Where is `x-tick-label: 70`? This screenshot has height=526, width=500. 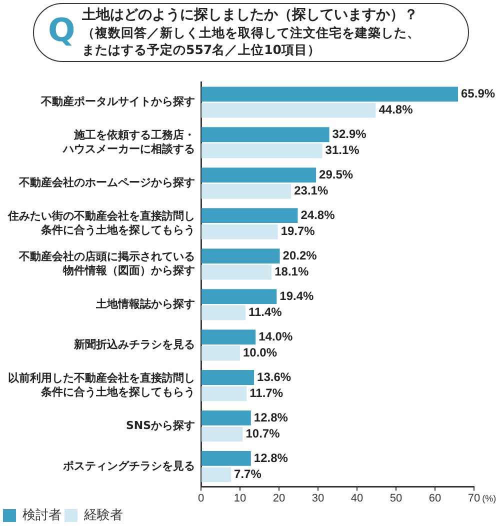
x-tick-label: 70 is located at coordinates (474, 498).